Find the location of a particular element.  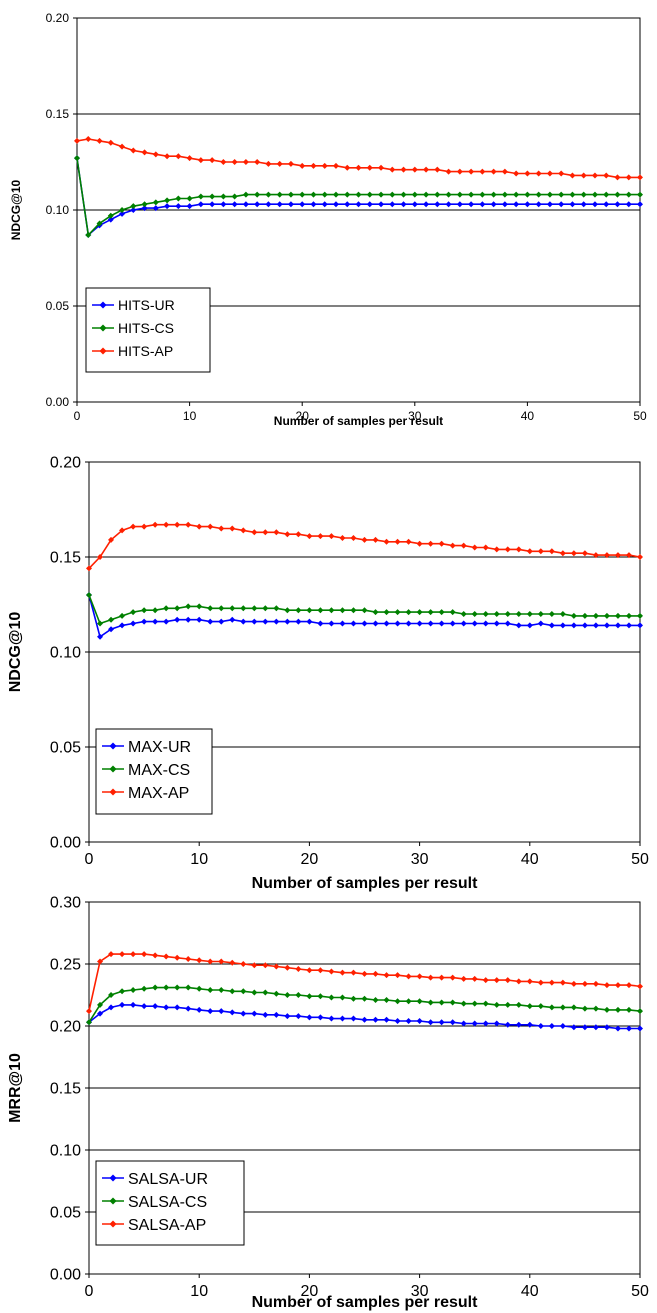

series-salsa-ap is located at coordinates (364, 983).